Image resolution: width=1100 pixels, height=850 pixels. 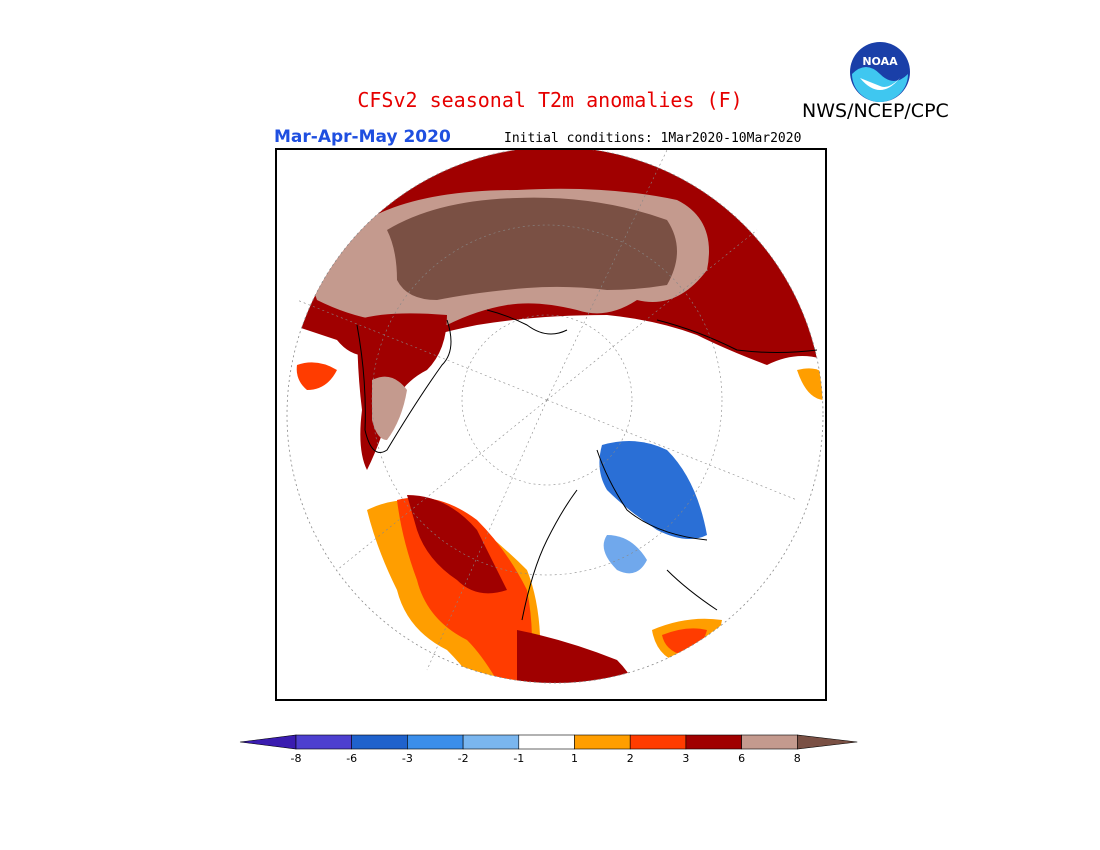 What do you see at coordinates (653, 490) in the screenshot?
I see `hudson-cold-region` at bounding box center [653, 490].